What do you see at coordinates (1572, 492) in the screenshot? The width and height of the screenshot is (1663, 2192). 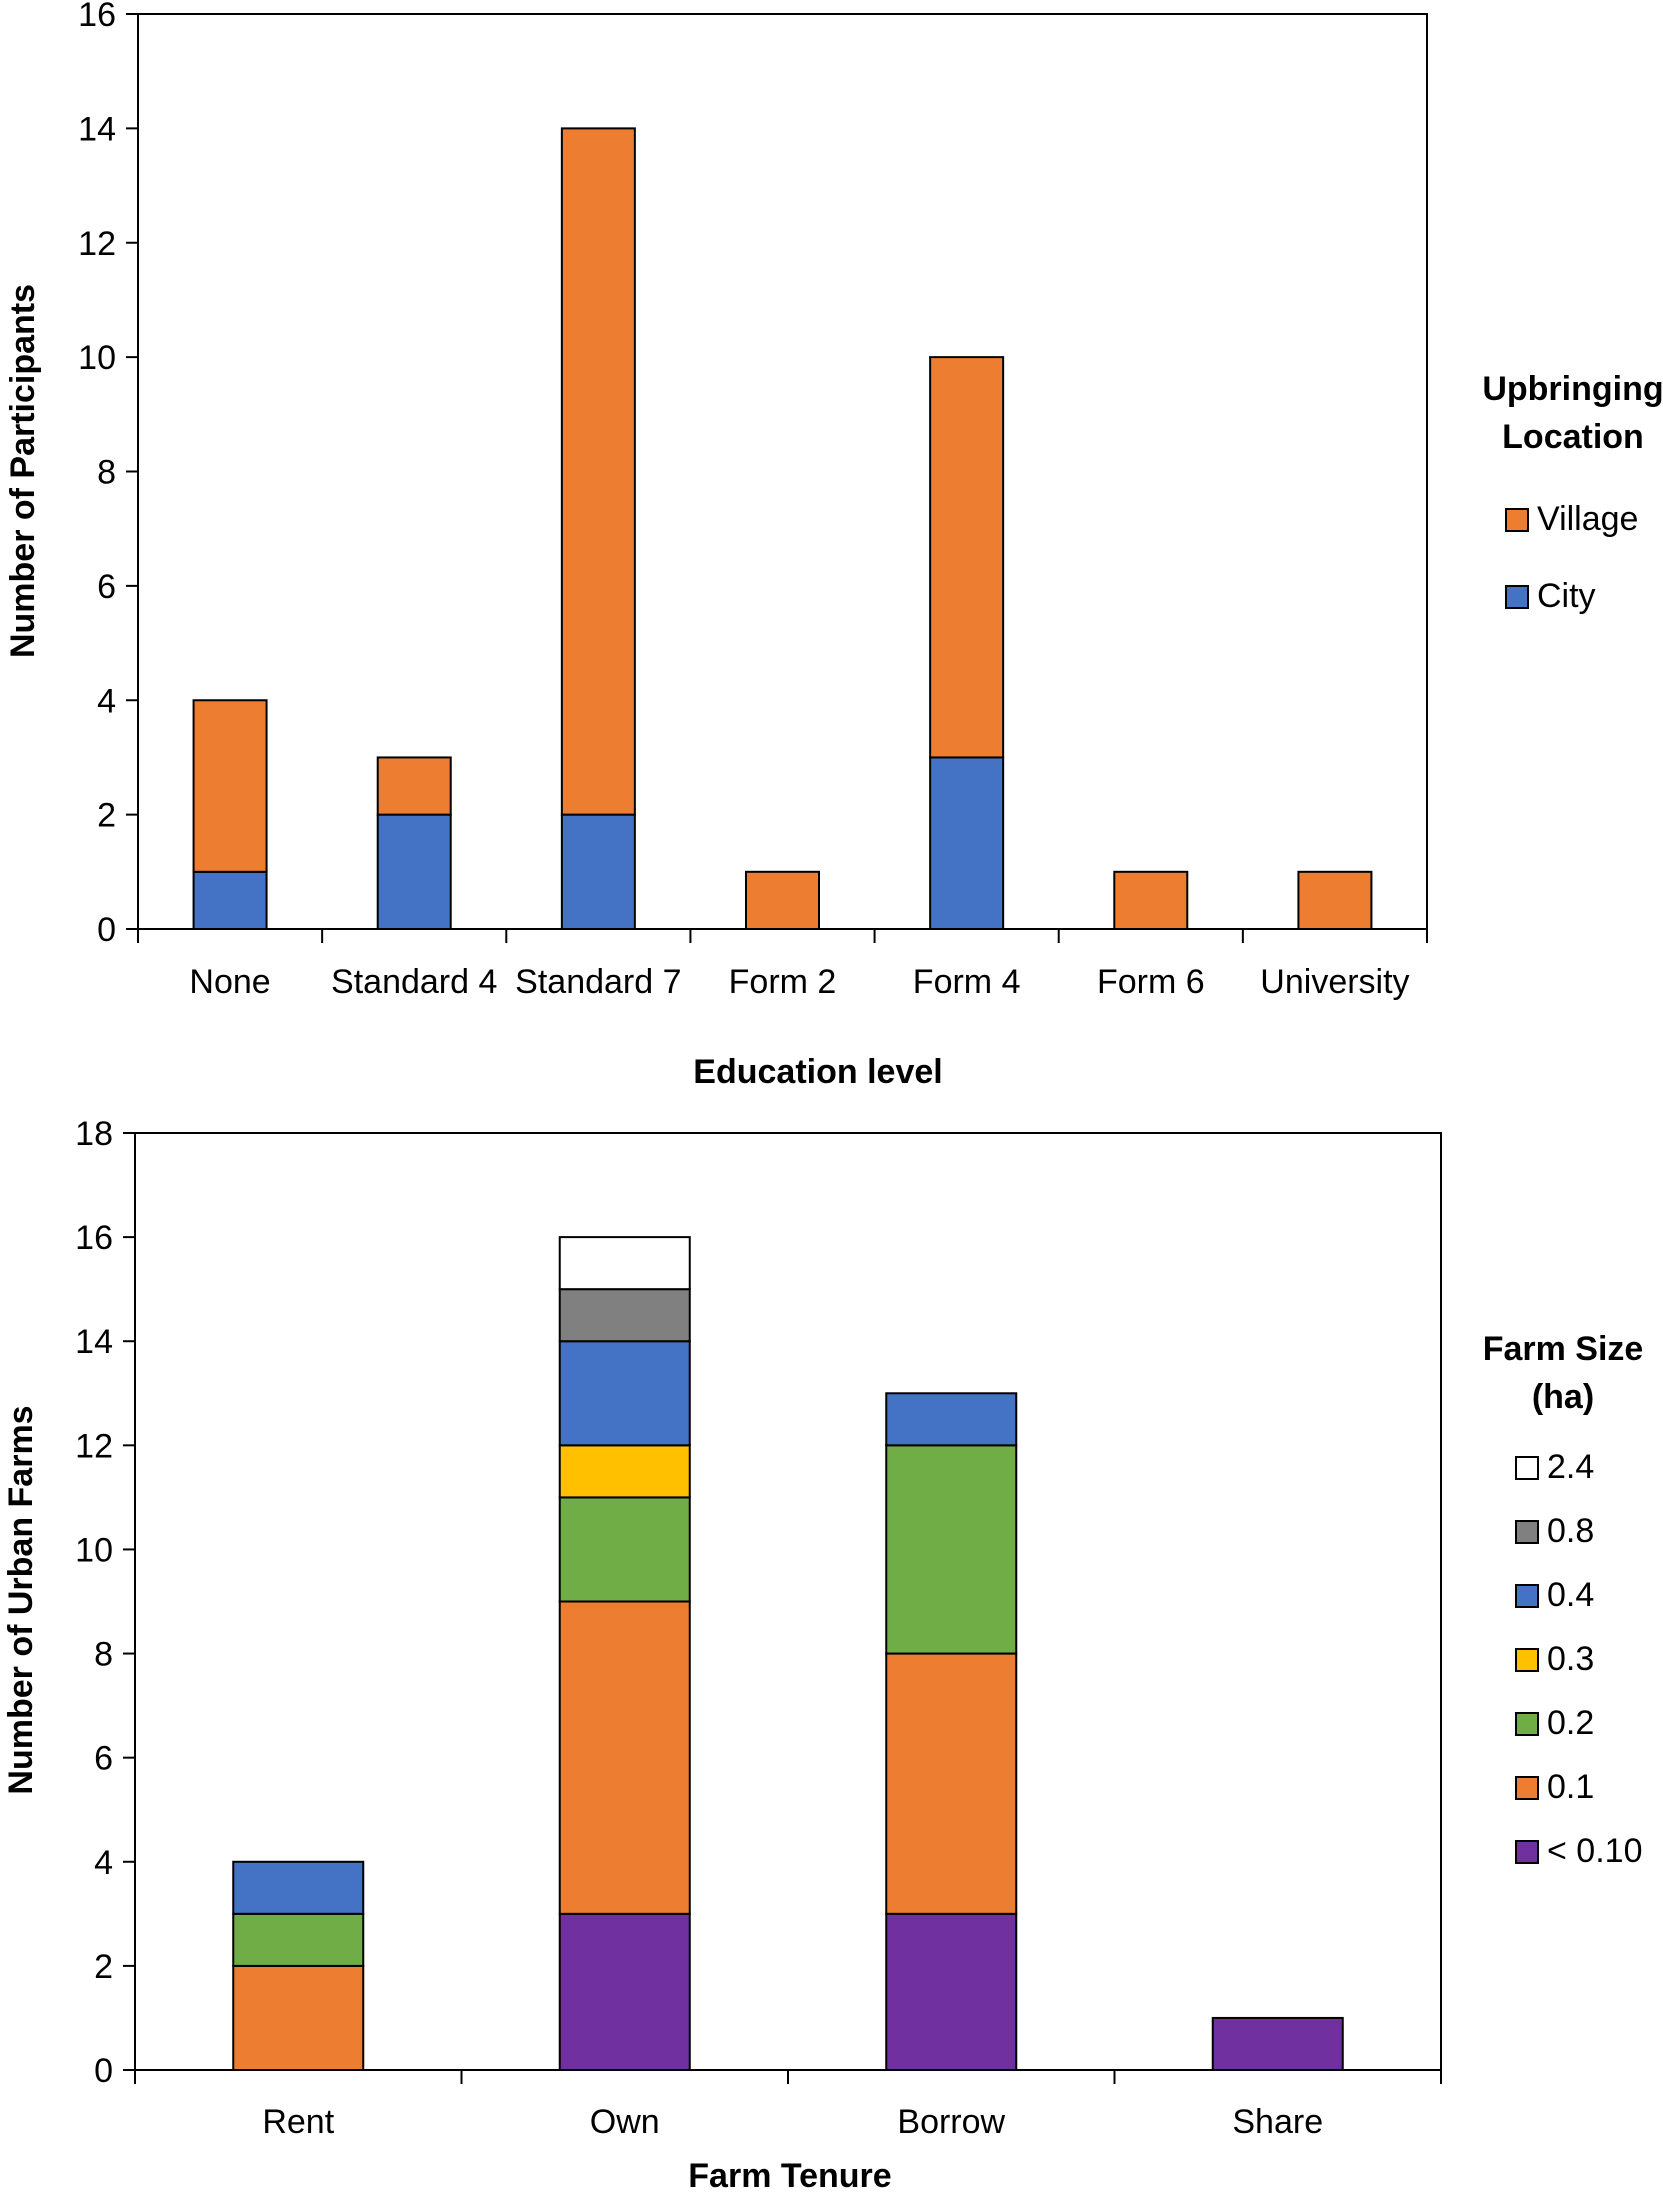 I see `legend: Upbringing Location Village City` at bounding box center [1572, 492].